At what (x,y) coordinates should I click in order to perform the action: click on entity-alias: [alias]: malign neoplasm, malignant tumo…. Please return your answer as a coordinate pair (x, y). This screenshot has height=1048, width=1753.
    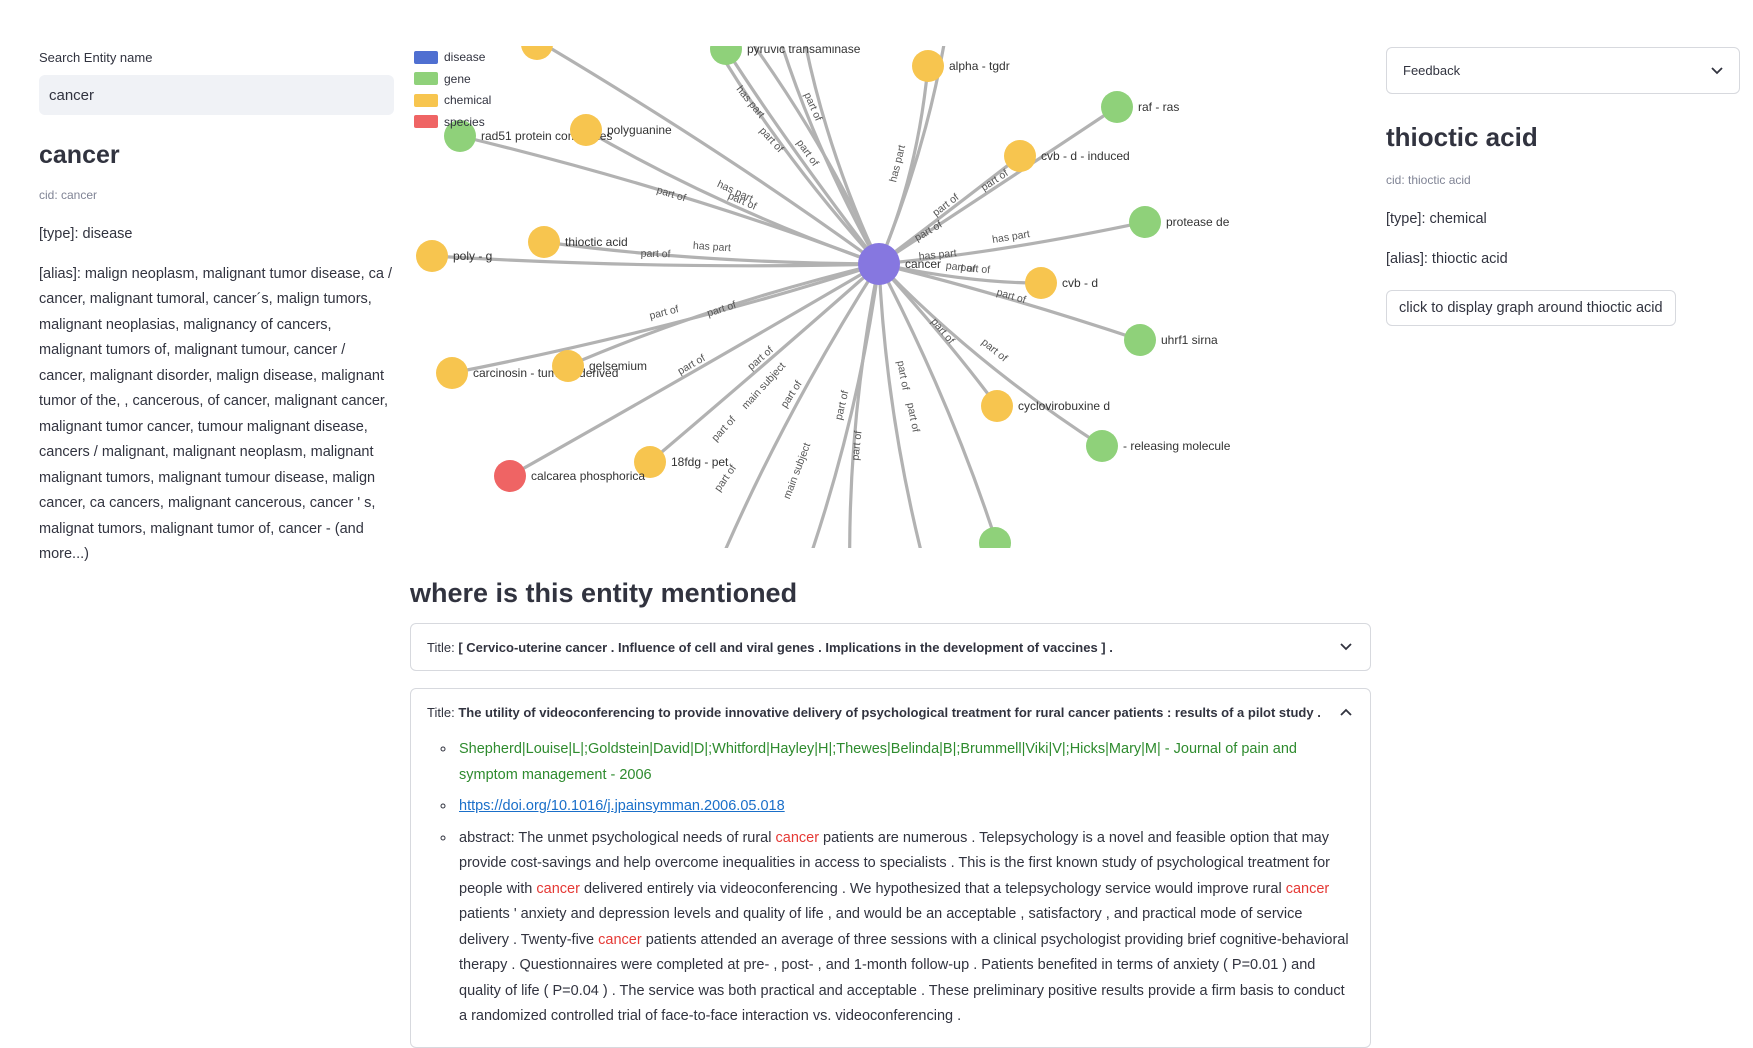
    Looking at the image, I should click on (216, 414).